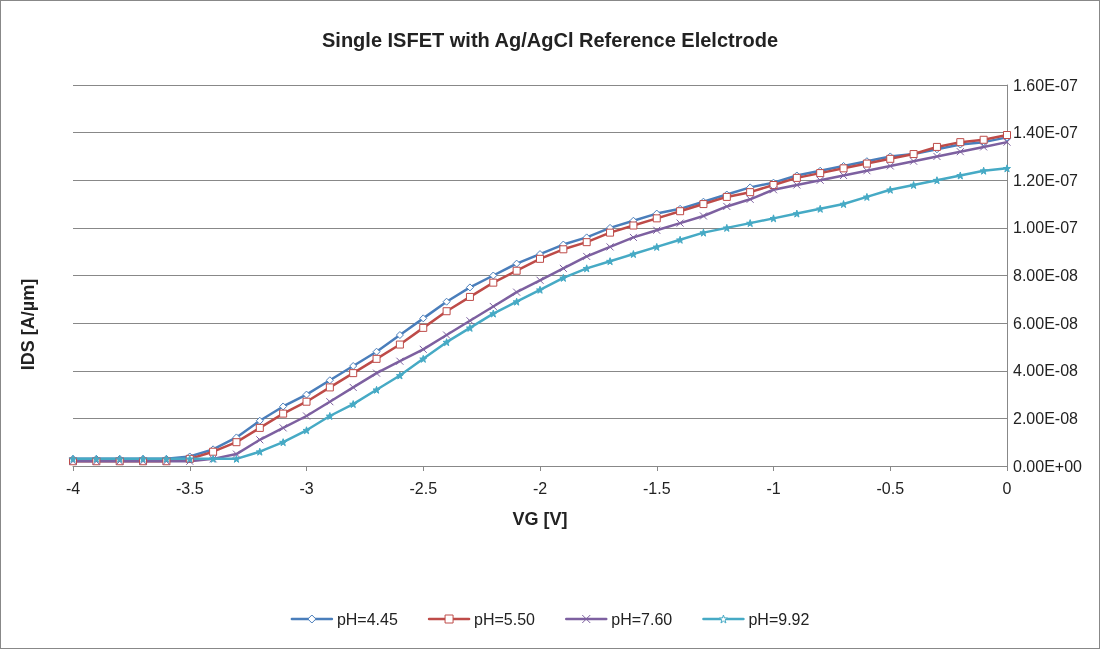 The width and height of the screenshot is (1100, 649). Describe the element at coordinates (1046, 228) in the screenshot. I see `y-tick-label: 1.00E-07` at that location.